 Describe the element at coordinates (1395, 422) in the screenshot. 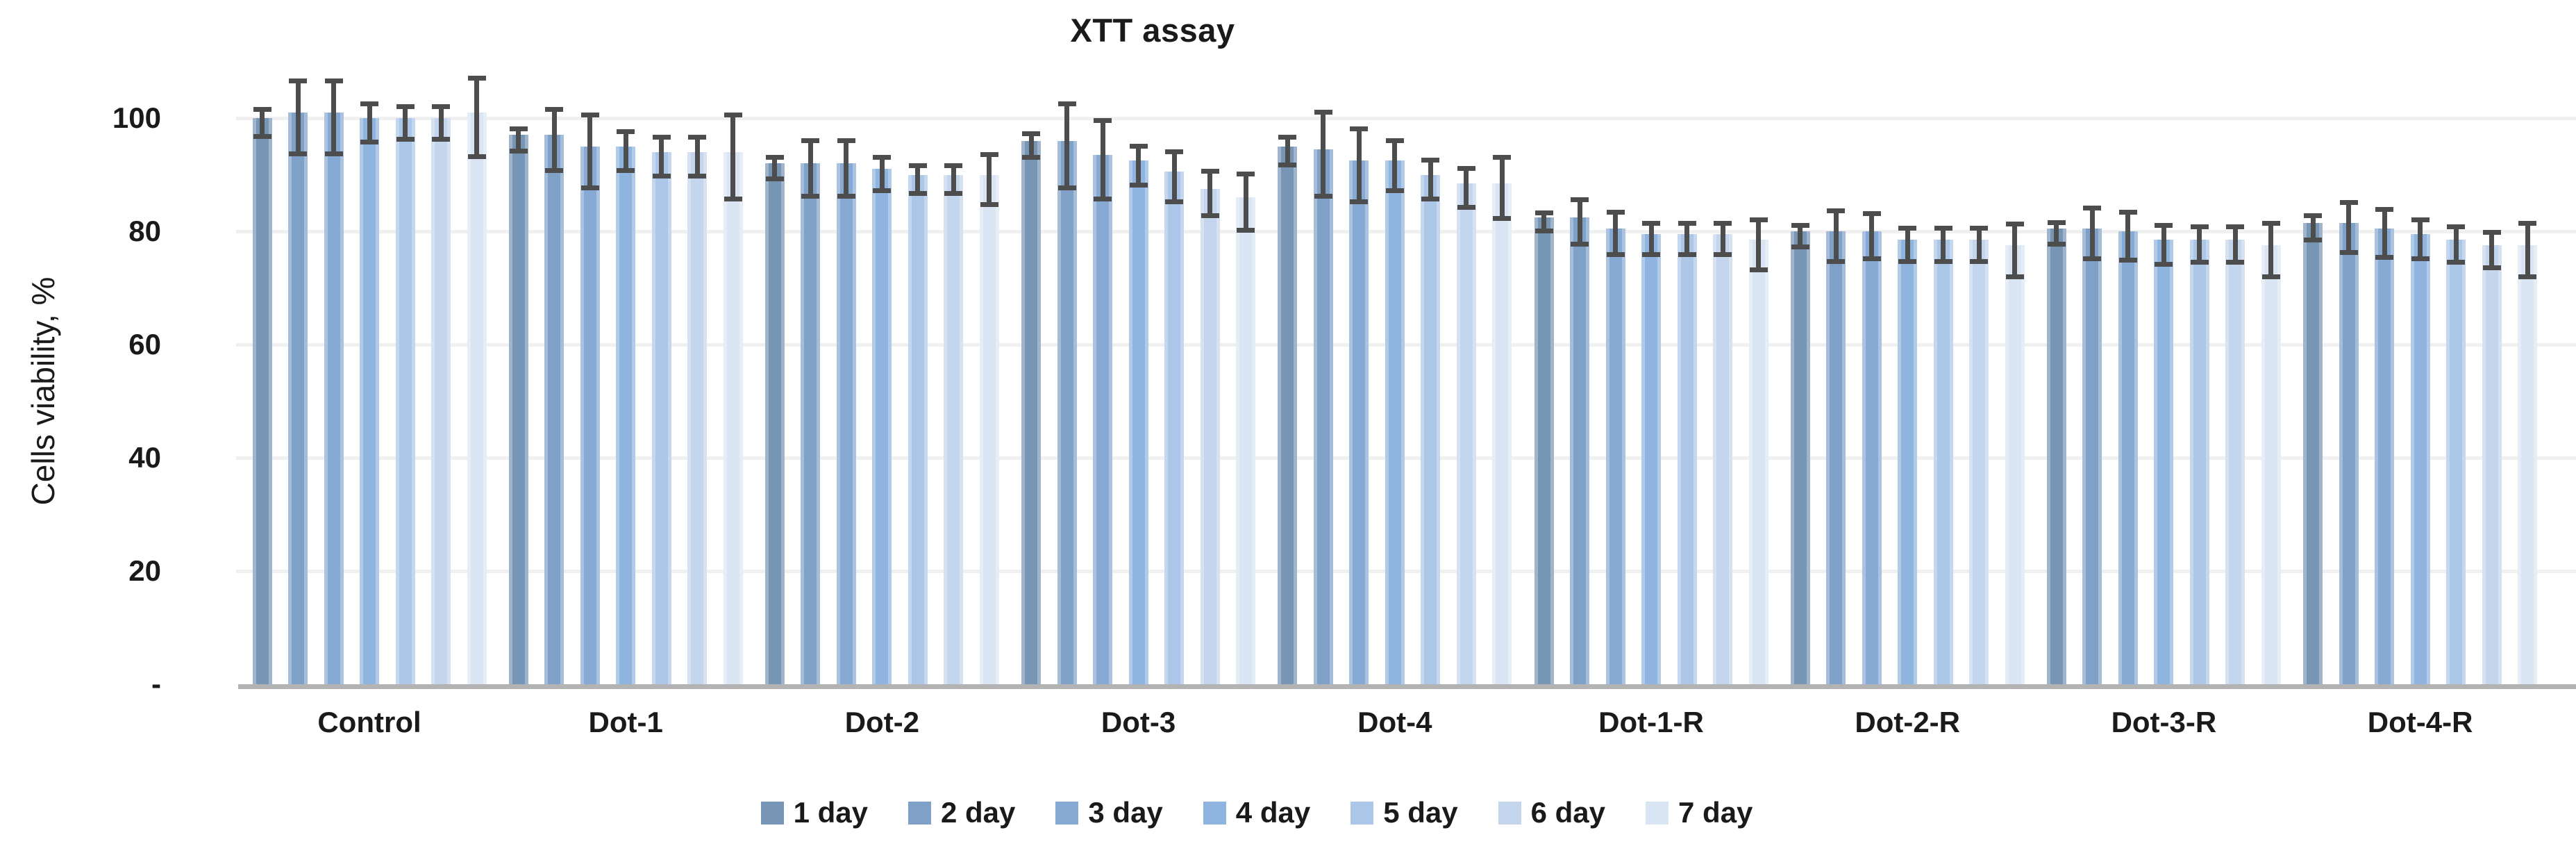

I see `bar-Dot-4-4-day` at that location.